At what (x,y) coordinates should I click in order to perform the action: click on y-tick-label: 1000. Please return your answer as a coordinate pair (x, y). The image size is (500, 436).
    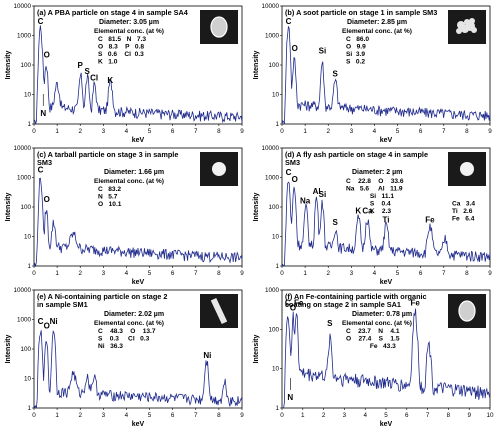
    Looking at the image, I should click on (272, 36).